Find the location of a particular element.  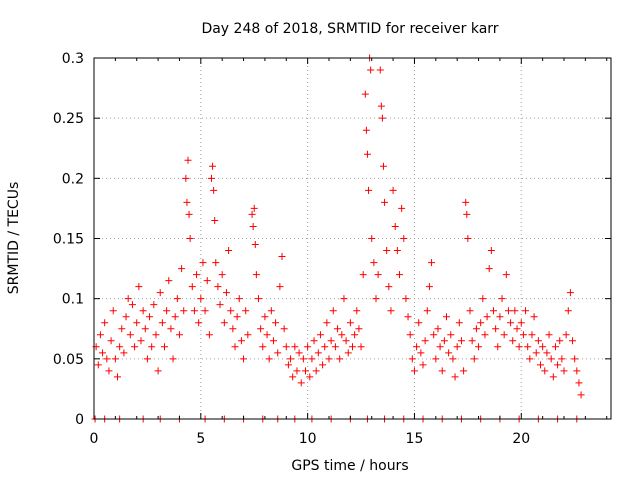

x-tick-label: 15 is located at coordinates (415, 439).